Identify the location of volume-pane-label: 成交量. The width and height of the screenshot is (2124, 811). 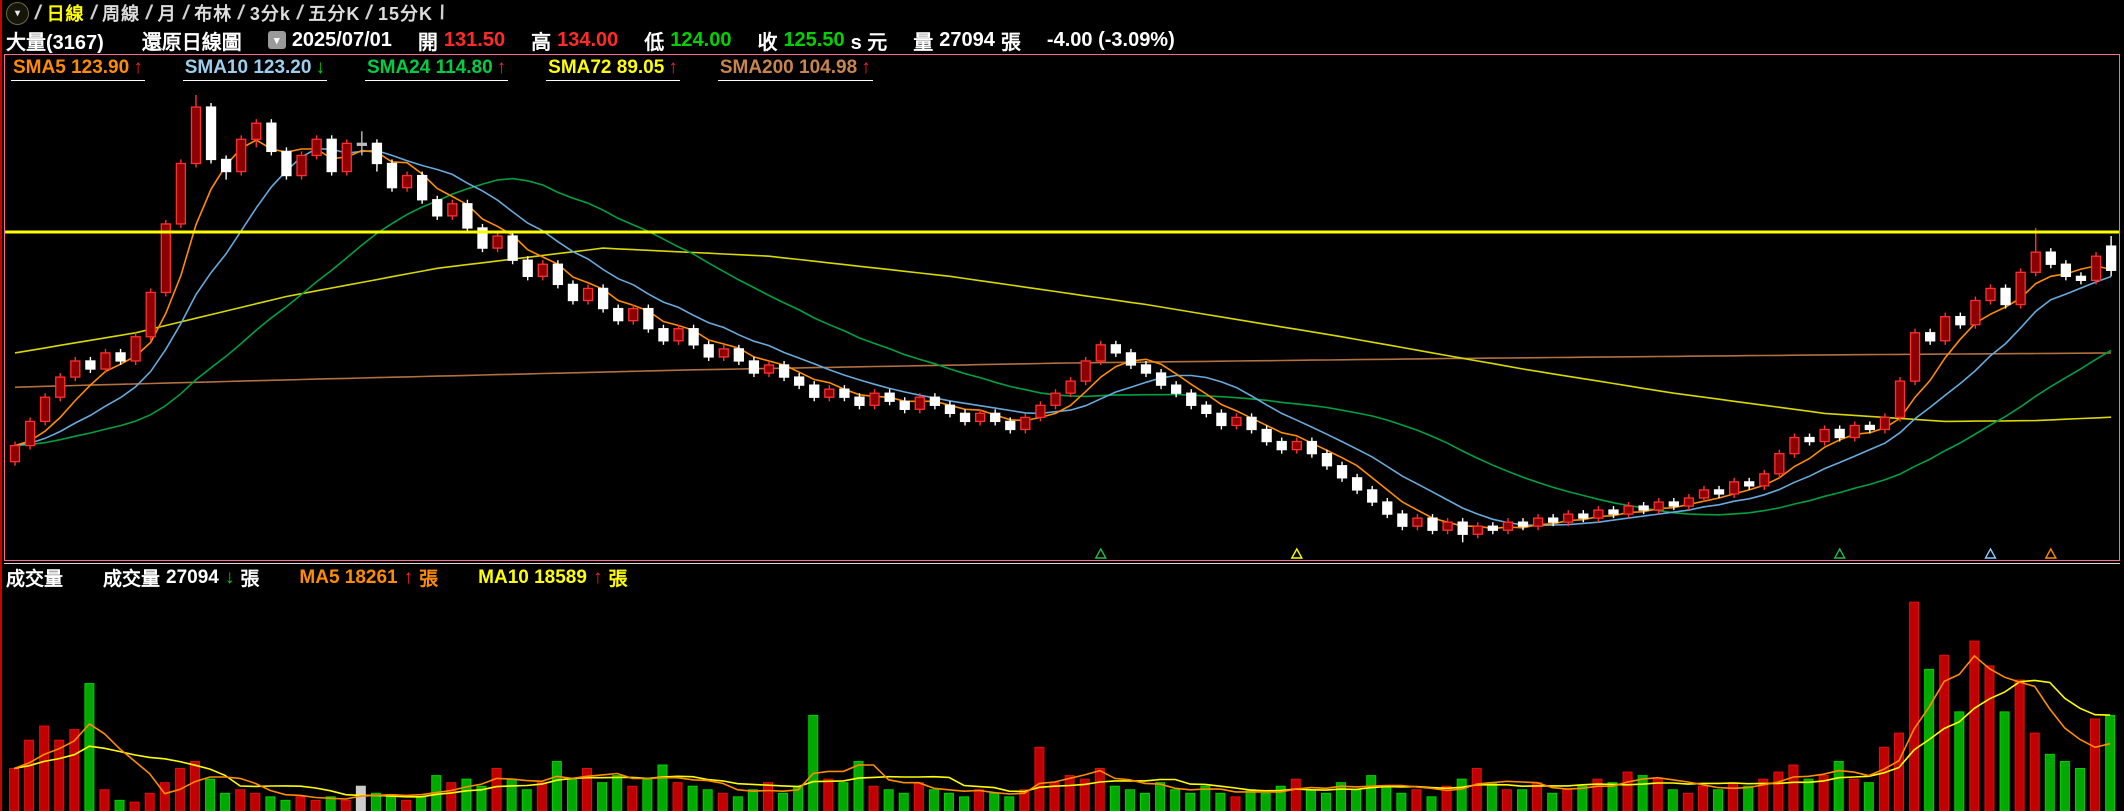
(132, 579).